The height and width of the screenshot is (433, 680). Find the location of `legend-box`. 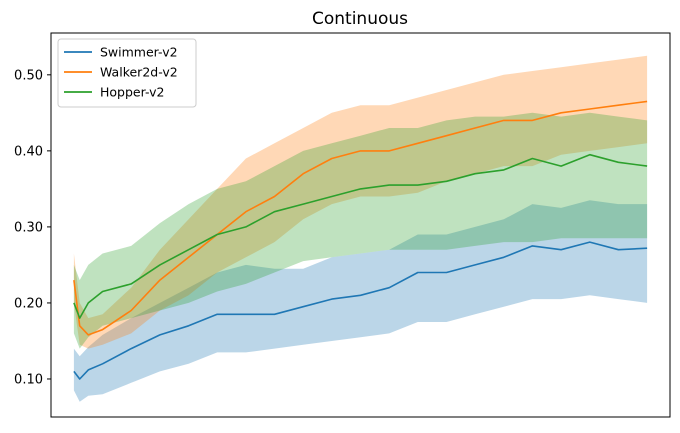

legend-box is located at coordinates (127, 73).